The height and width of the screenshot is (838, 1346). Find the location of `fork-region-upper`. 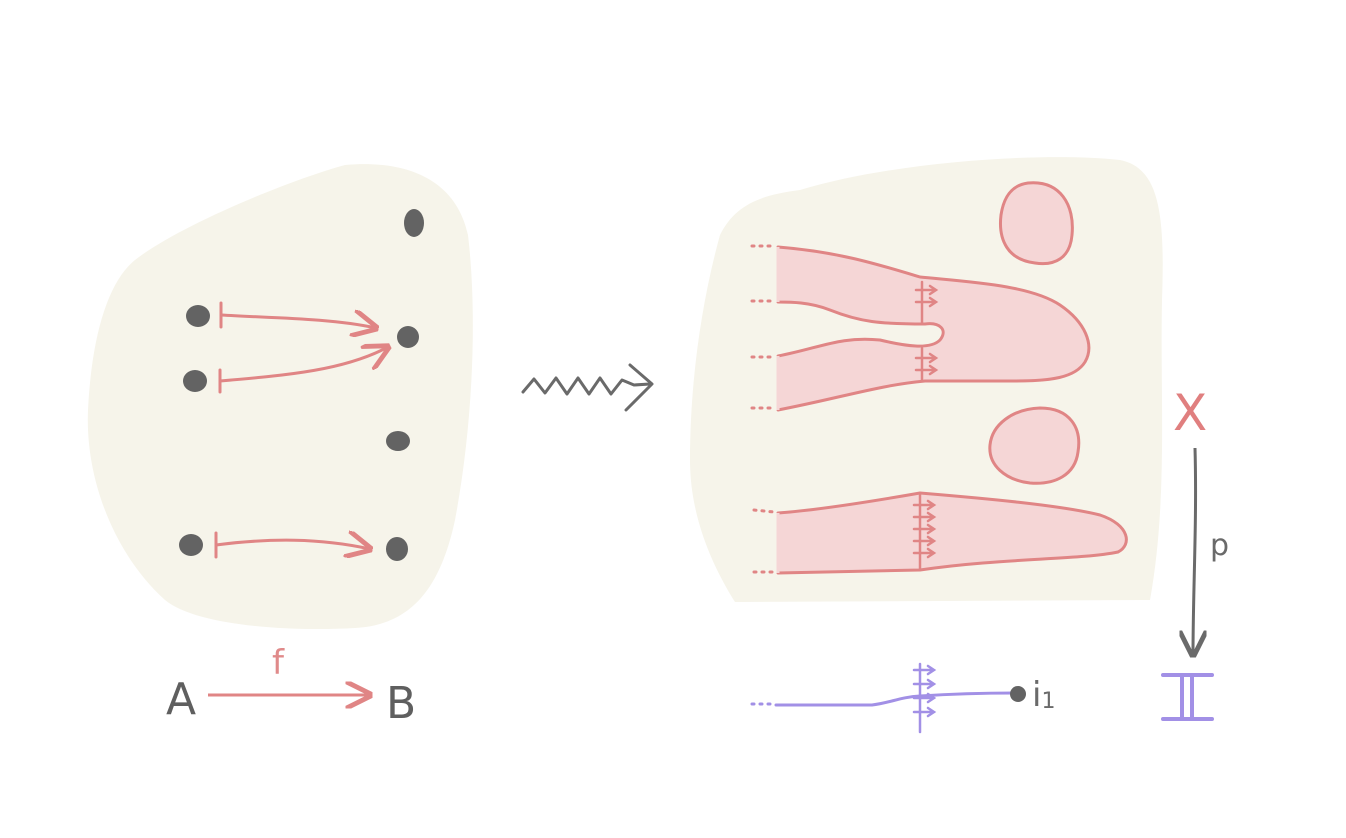

fork-region-upper is located at coordinates (933, 328).